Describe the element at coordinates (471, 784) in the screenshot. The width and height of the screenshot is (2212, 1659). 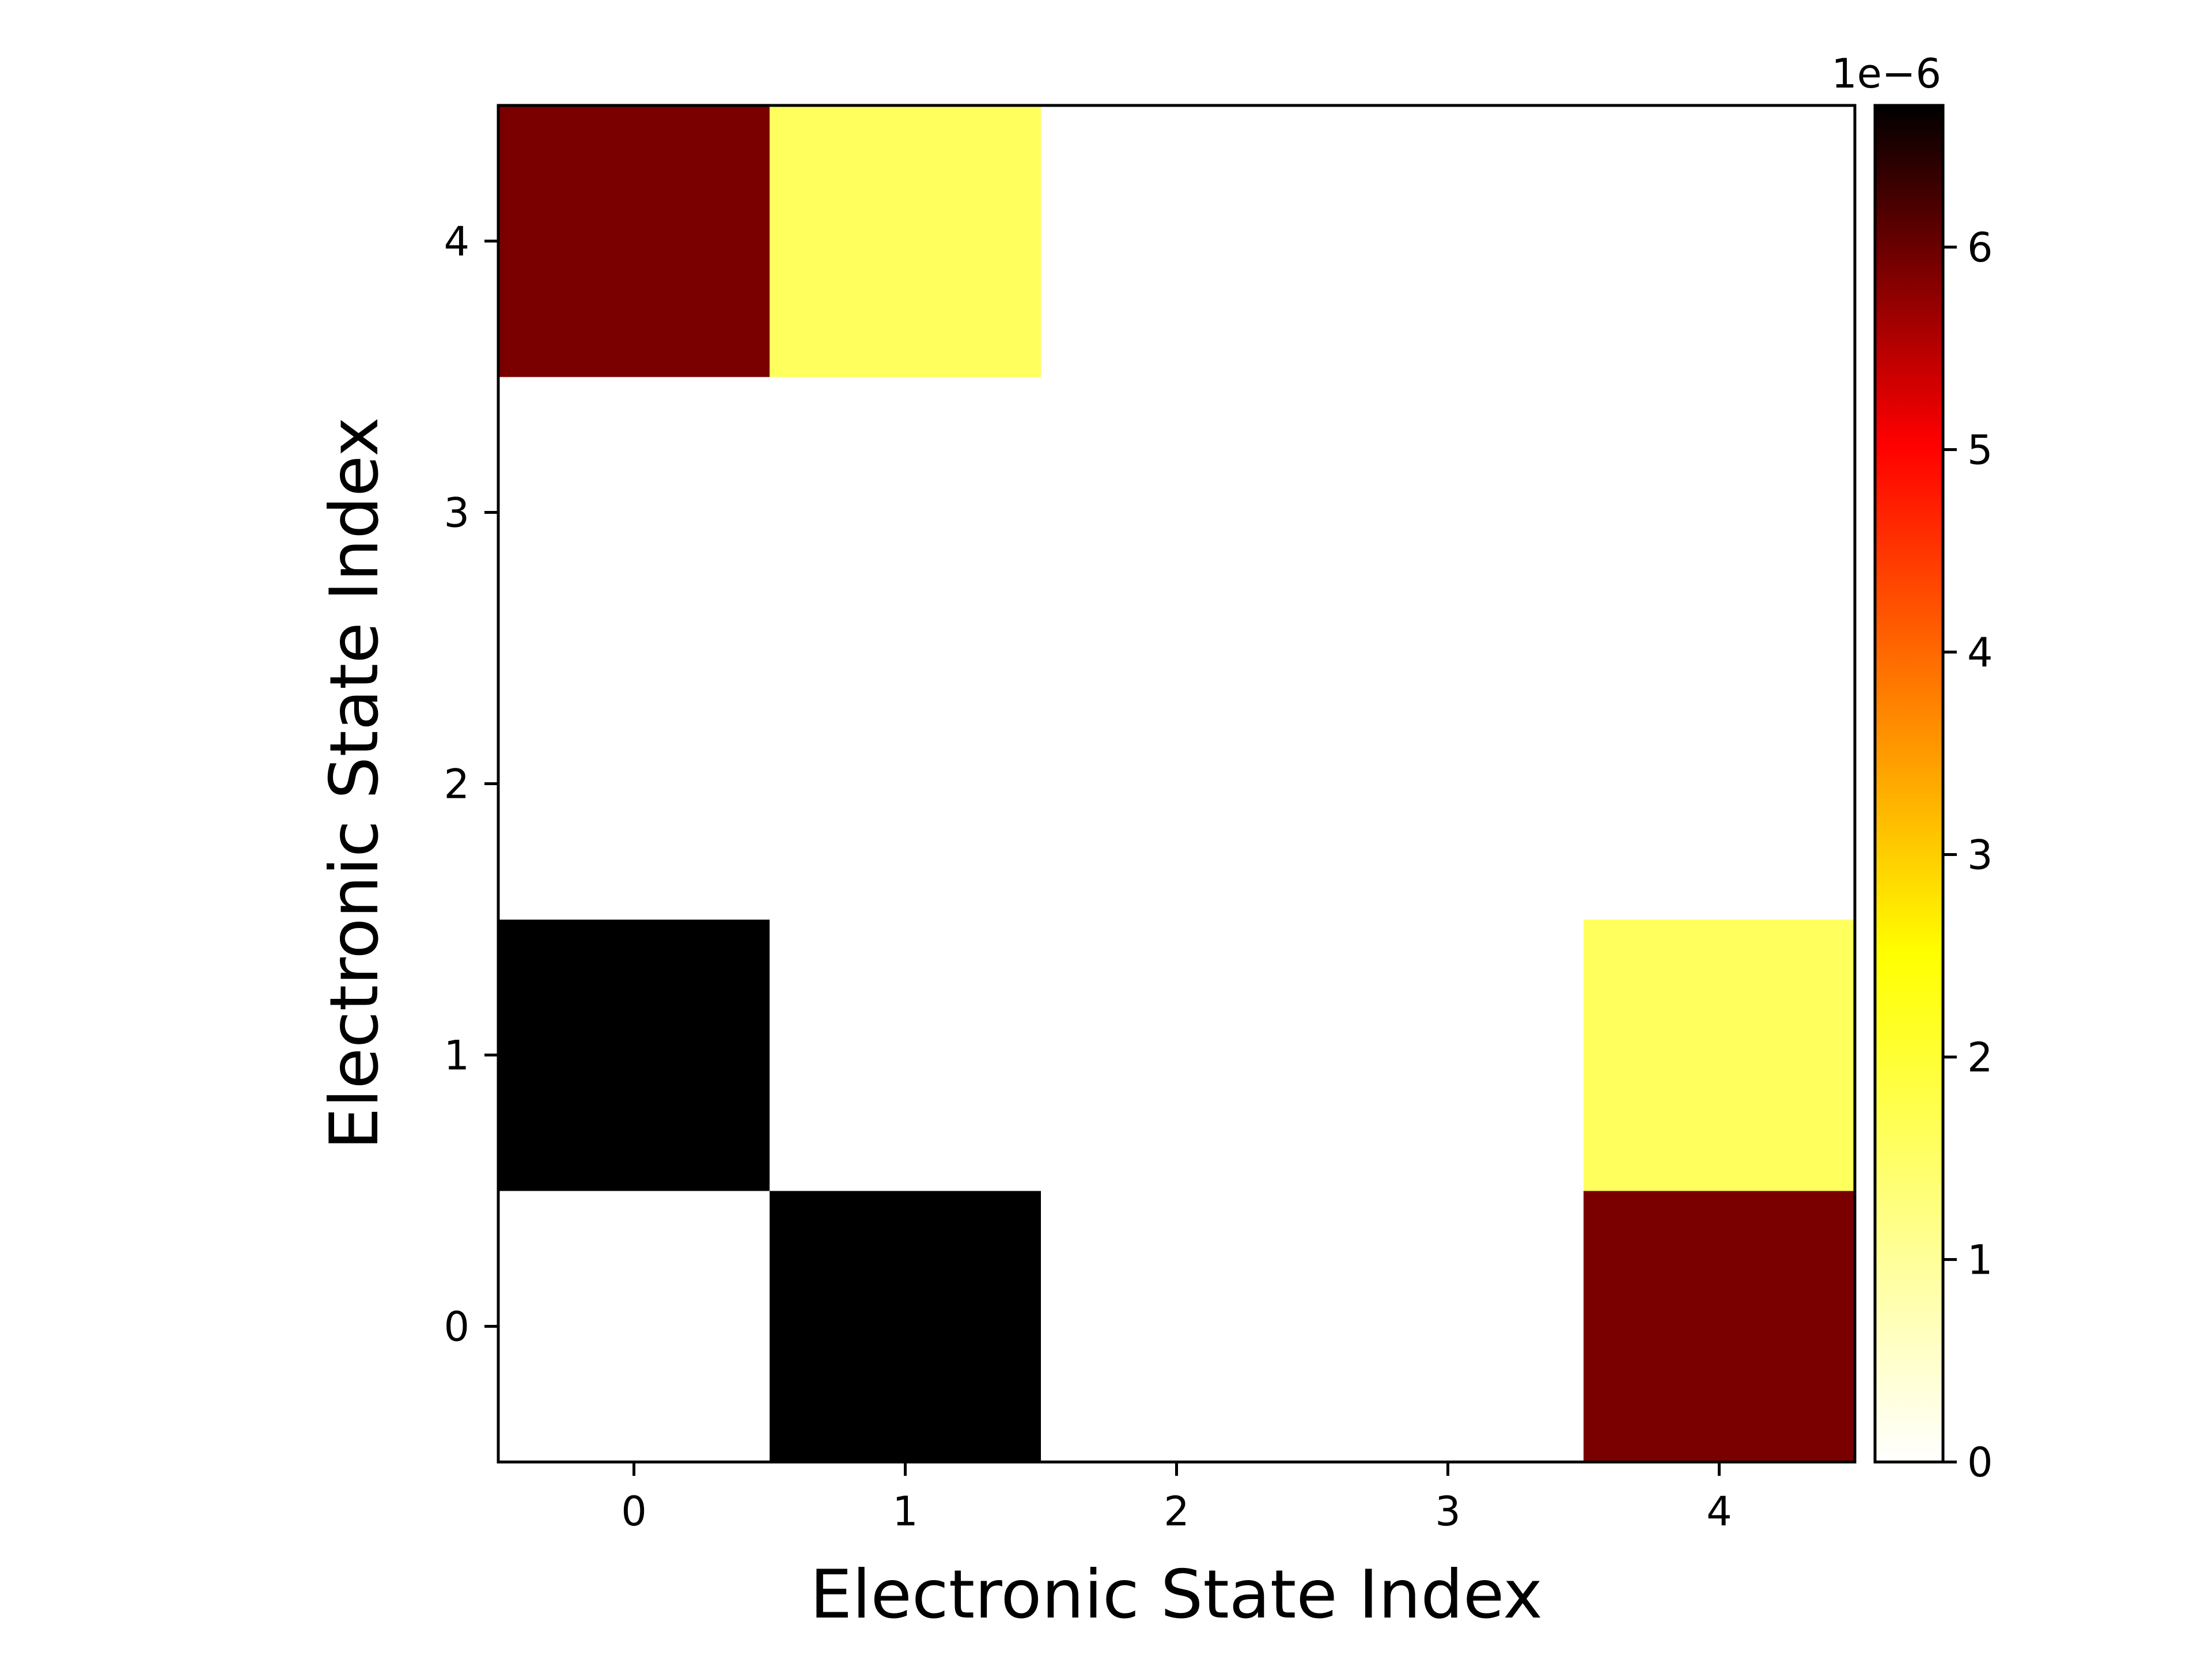
I see `y-axis: 0 1 2 3 4` at that location.